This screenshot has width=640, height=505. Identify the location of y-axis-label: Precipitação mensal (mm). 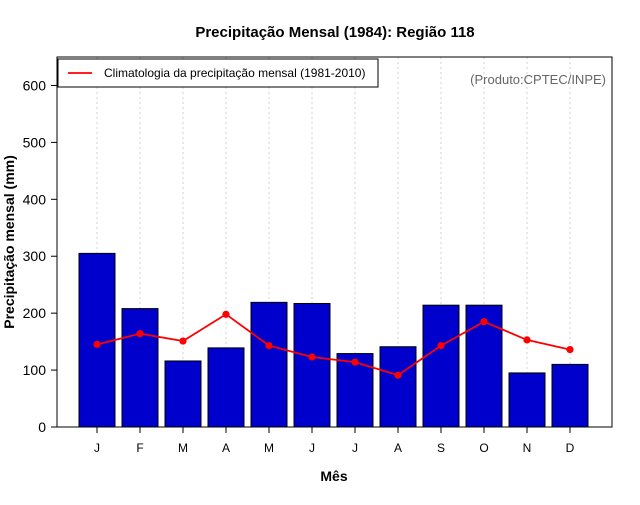
(9, 242).